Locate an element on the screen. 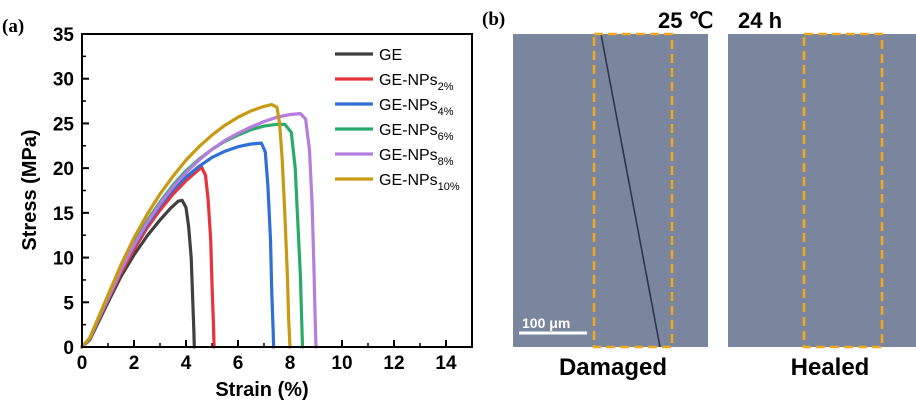 The width and height of the screenshot is (916, 403). y-tick-label: 5 is located at coordinates (68, 303).